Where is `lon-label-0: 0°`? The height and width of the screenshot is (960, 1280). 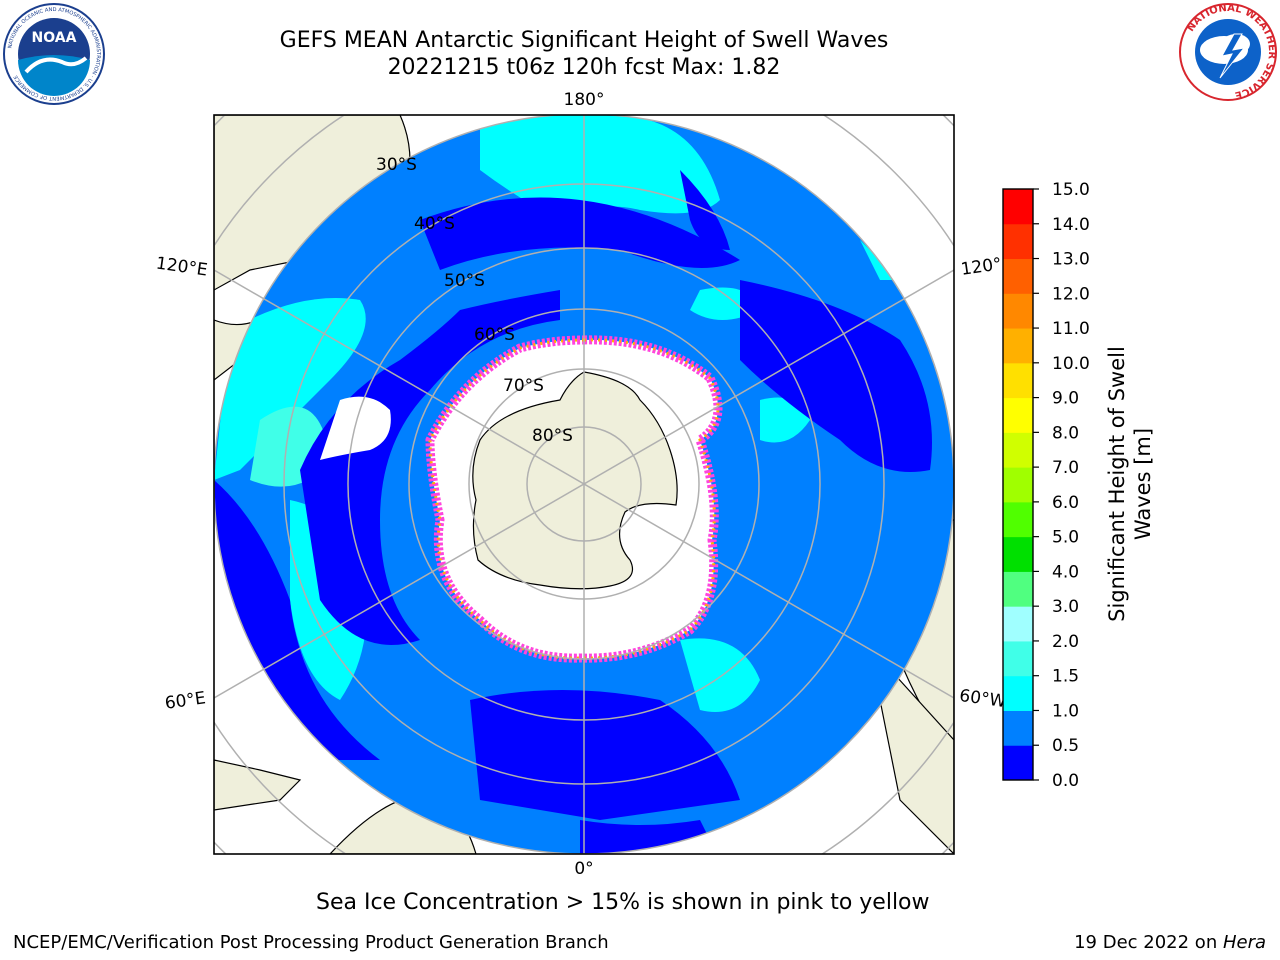 lon-label-0: 0° is located at coordinates (583, 869).